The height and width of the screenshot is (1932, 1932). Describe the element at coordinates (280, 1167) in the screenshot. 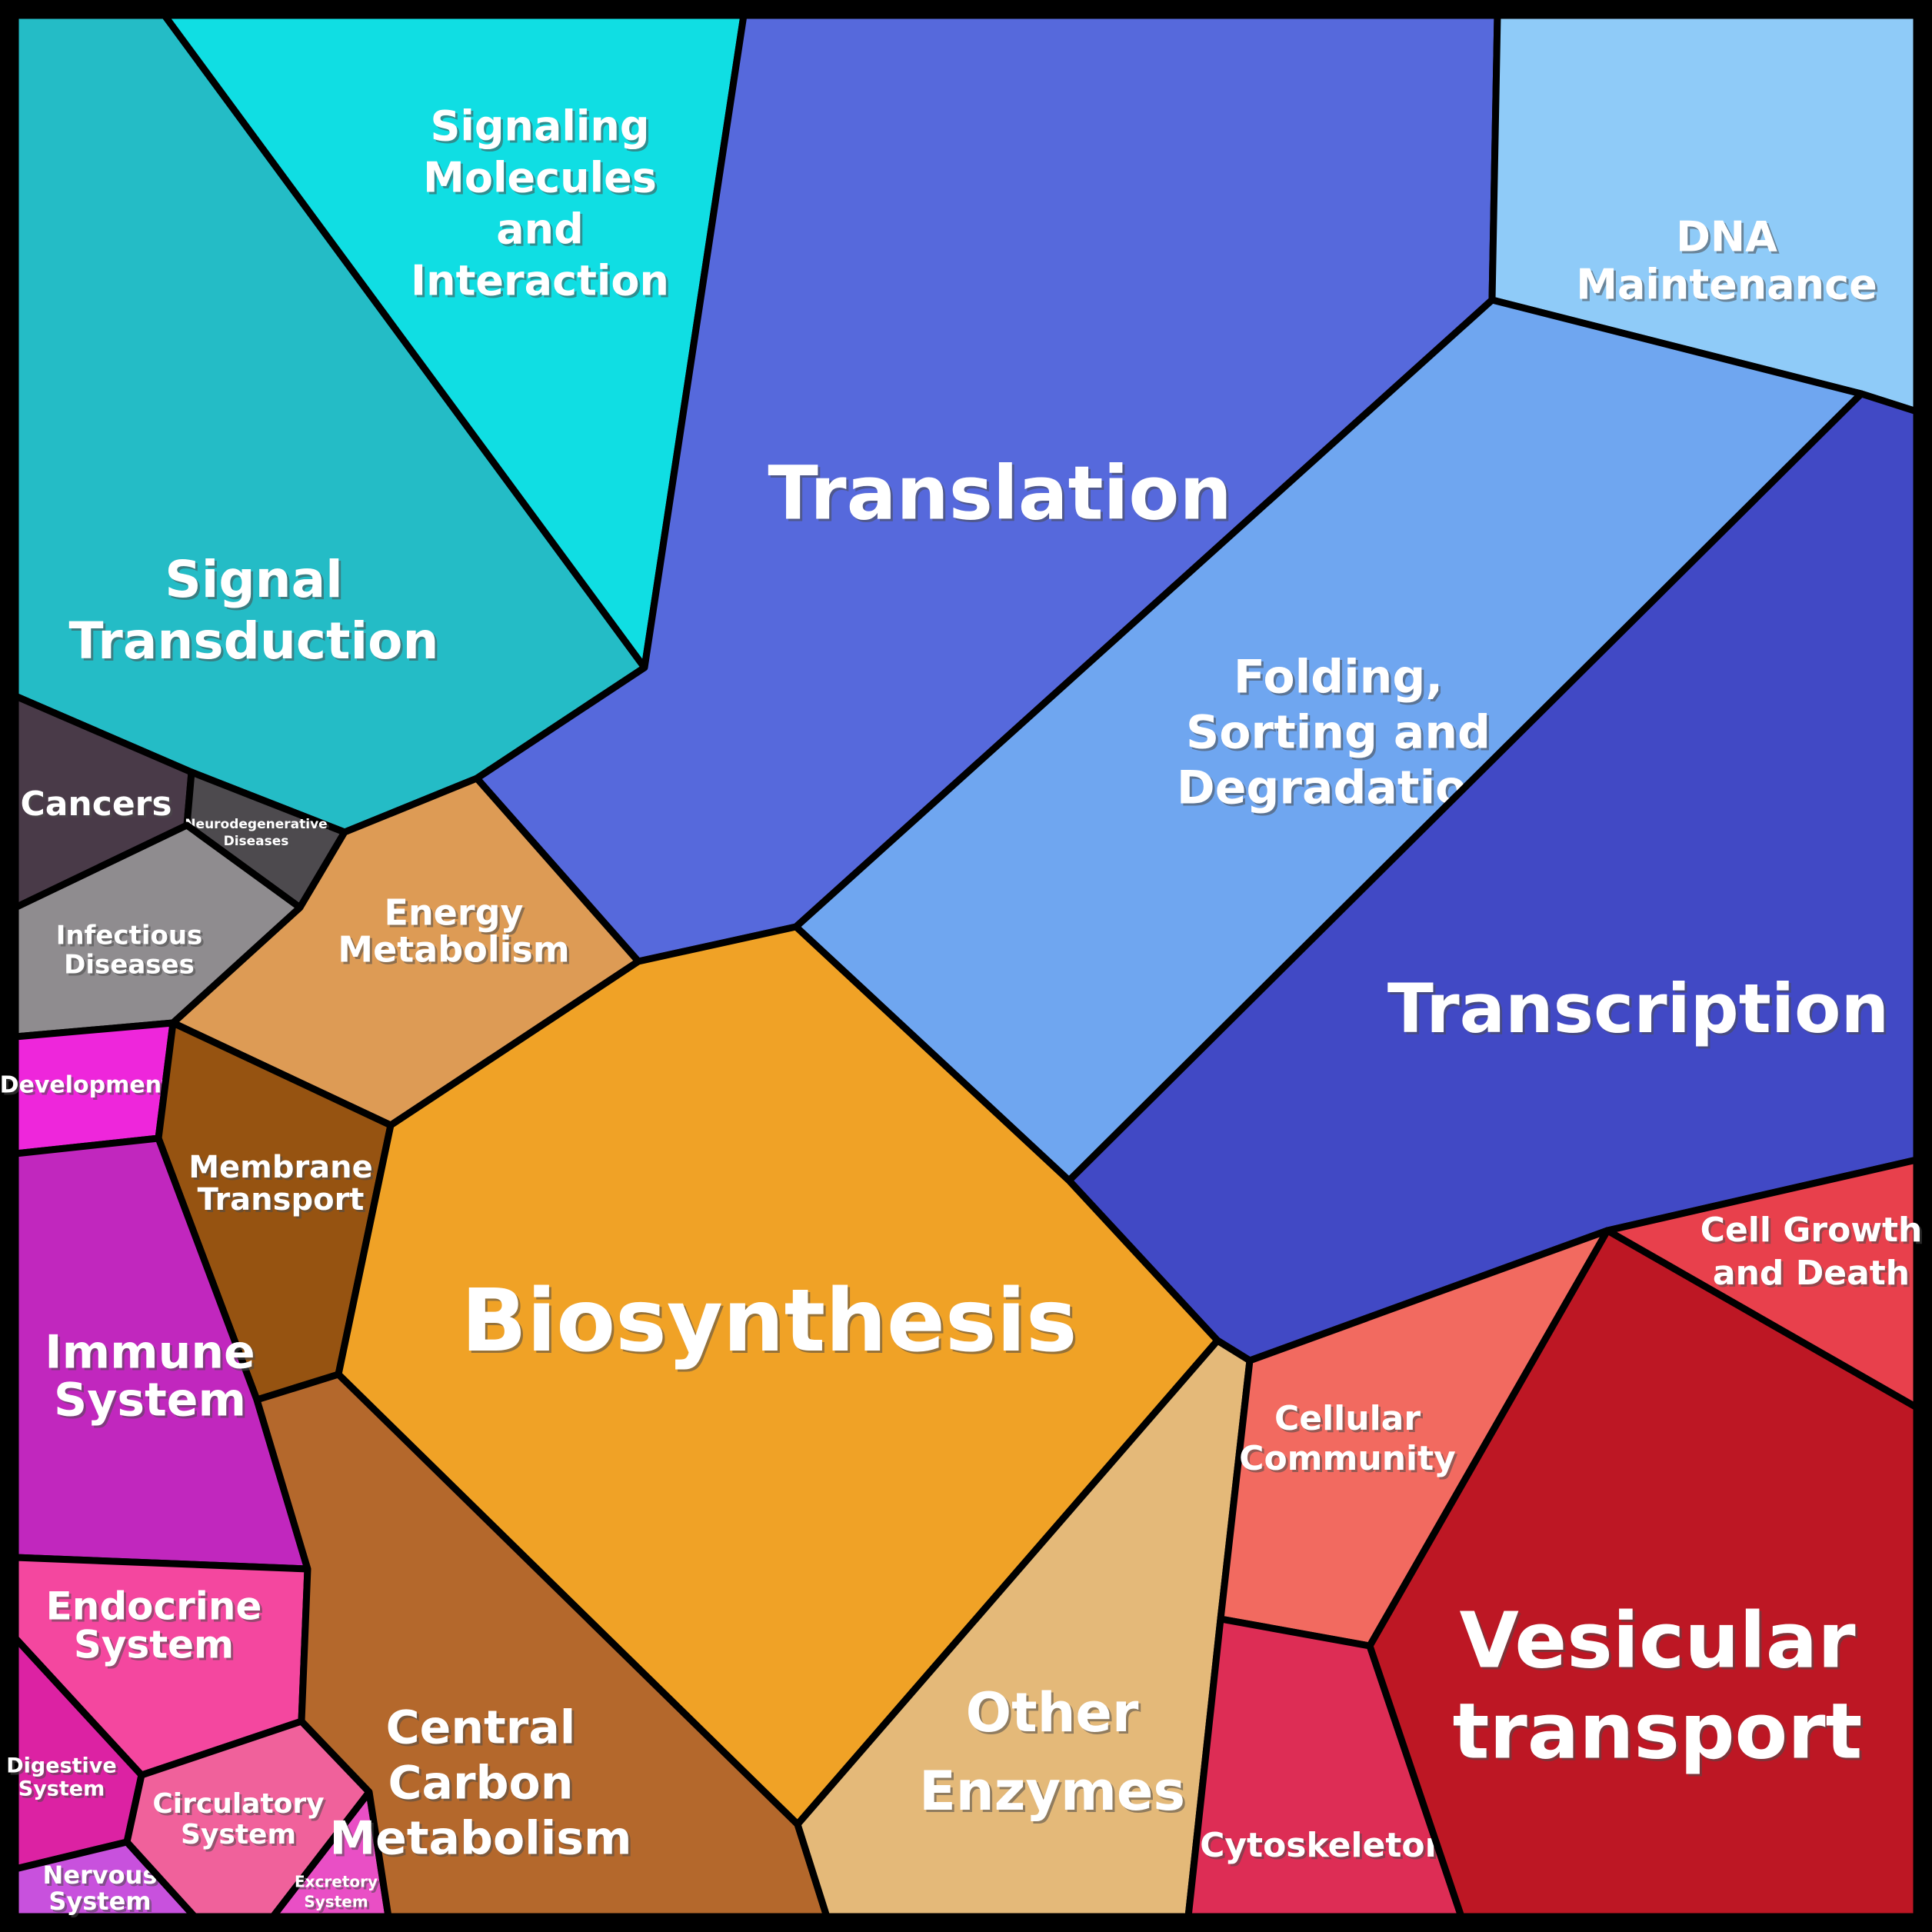

I see `region-label-membrane-transport-line-0: Membrane` at that location.